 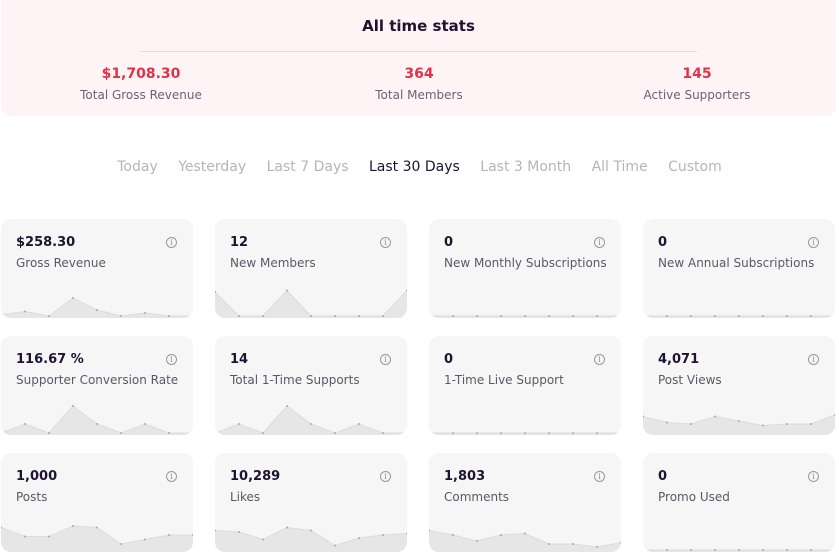 What do you see at coordinates (695, 167) in the screenshot?
I see `filter-custom: Custom` at bounding box center [695, 167].